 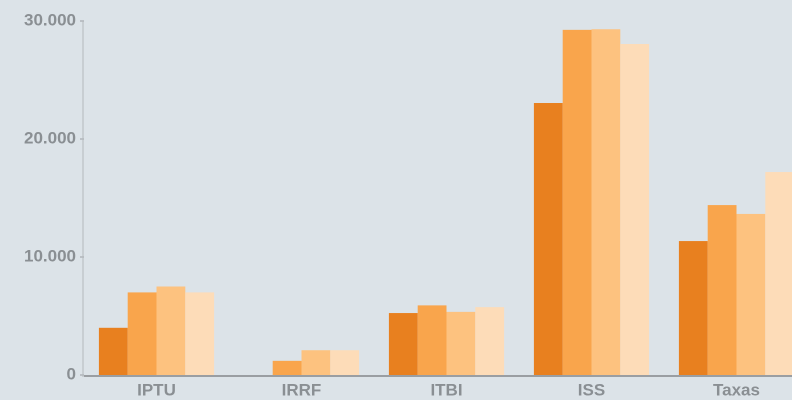 What do you see at coordinates (71, 373) in the screenshot?
I see `y-tick-label: 0` at bounding box center [71, 373].